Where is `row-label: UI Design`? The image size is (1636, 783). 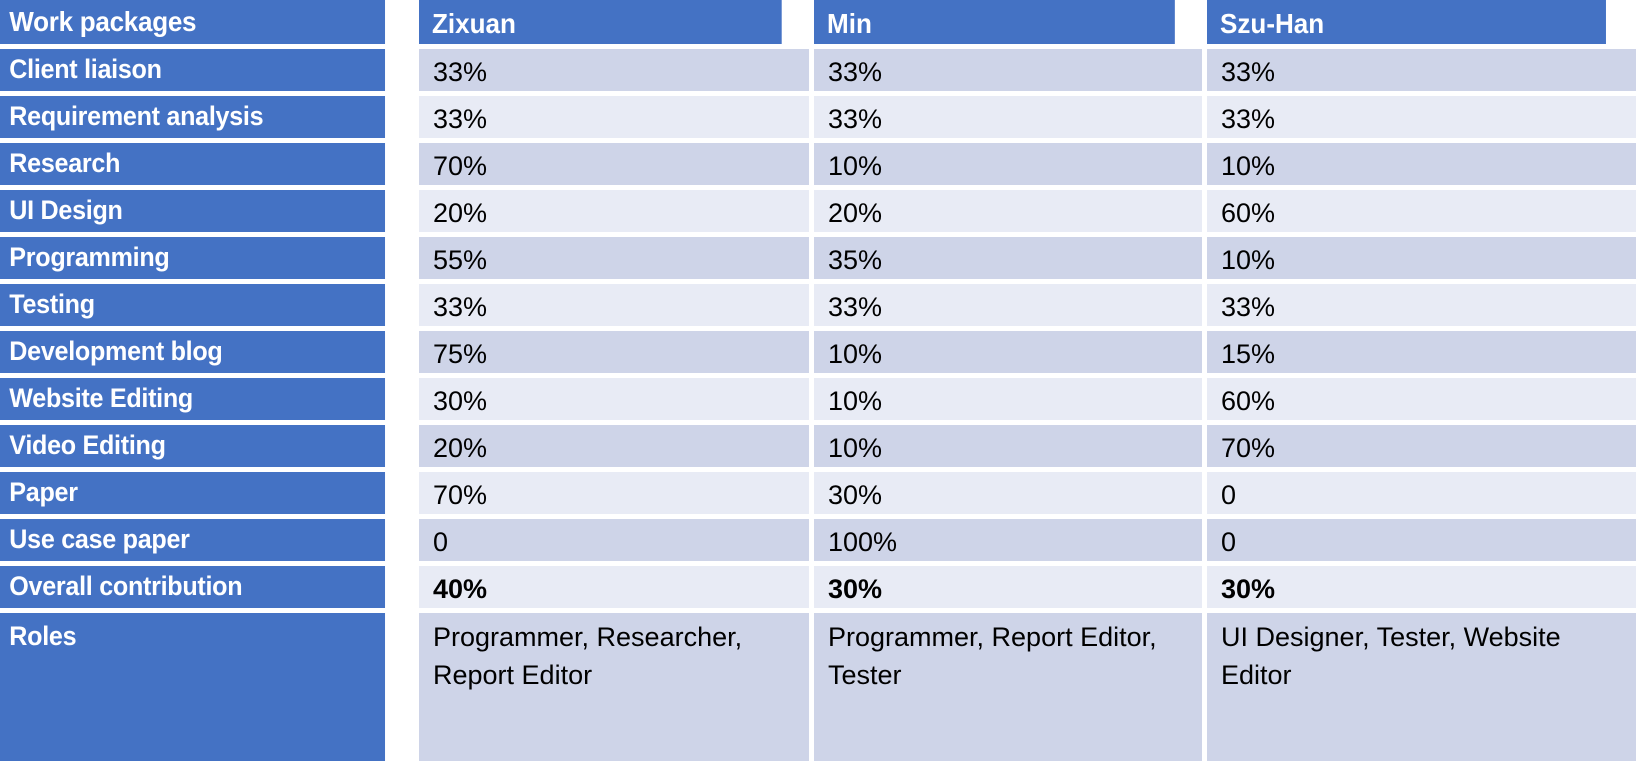 row-label: UI Design is located at coordinates (193, 211).